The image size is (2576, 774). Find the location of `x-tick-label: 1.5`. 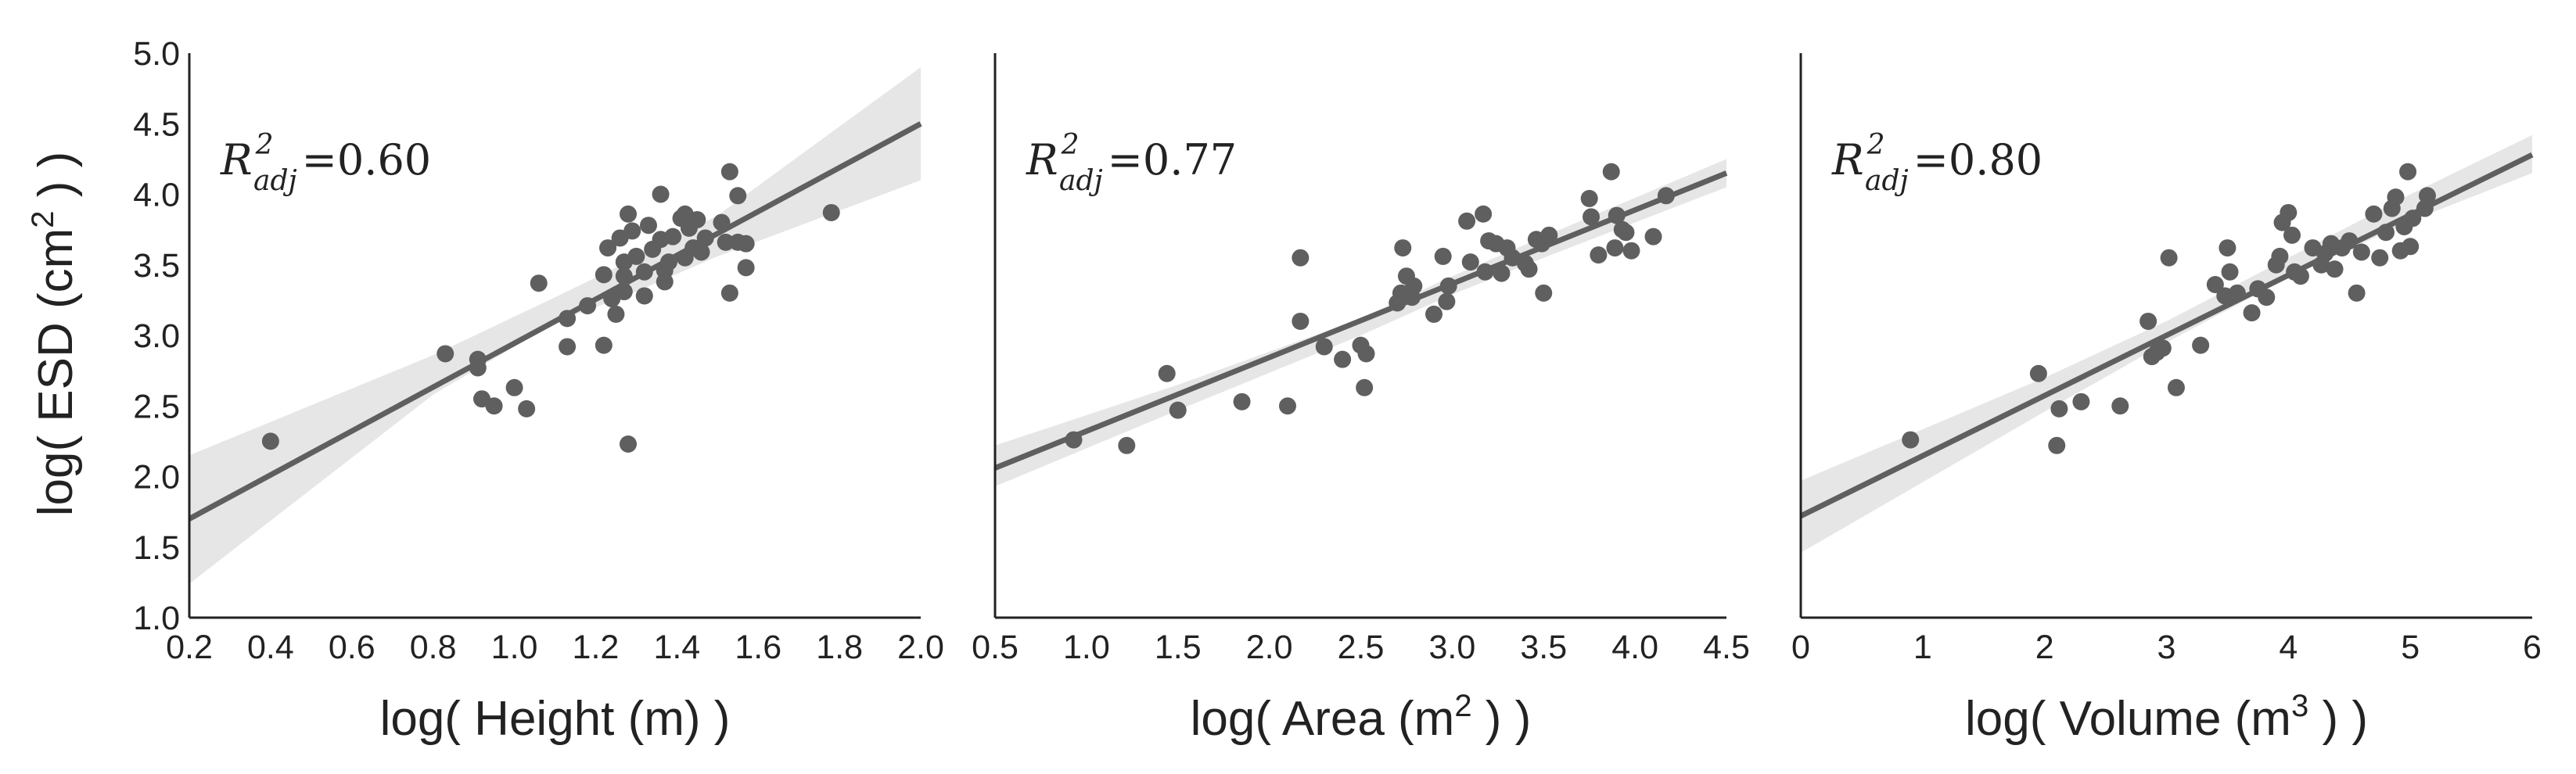

x-tick-label: 1.5 is located at coordinates (1179, 648).